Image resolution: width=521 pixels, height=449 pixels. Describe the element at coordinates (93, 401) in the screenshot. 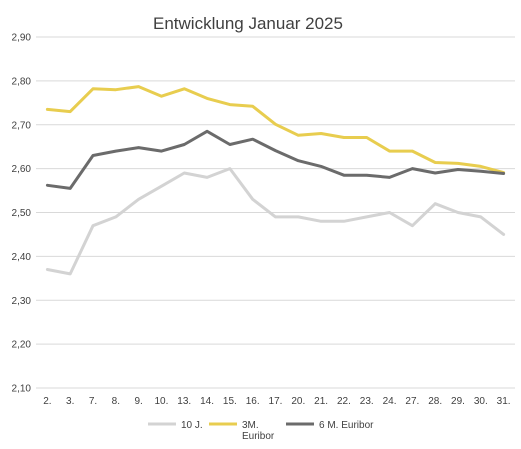

I see `x-tick-label: 7.` at that location.